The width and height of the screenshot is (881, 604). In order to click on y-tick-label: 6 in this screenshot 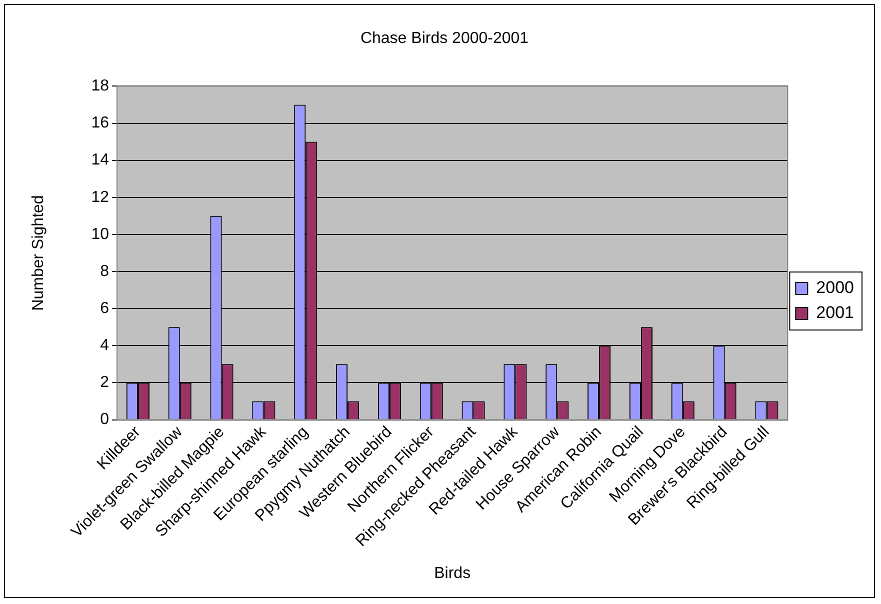, I will do `click(105, 308)`.